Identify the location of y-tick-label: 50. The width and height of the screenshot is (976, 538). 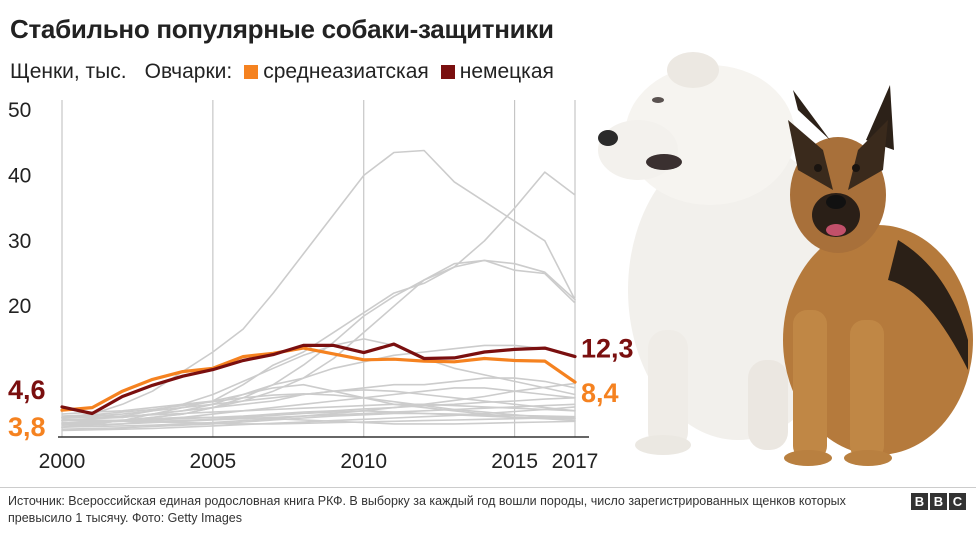
(19, 110).